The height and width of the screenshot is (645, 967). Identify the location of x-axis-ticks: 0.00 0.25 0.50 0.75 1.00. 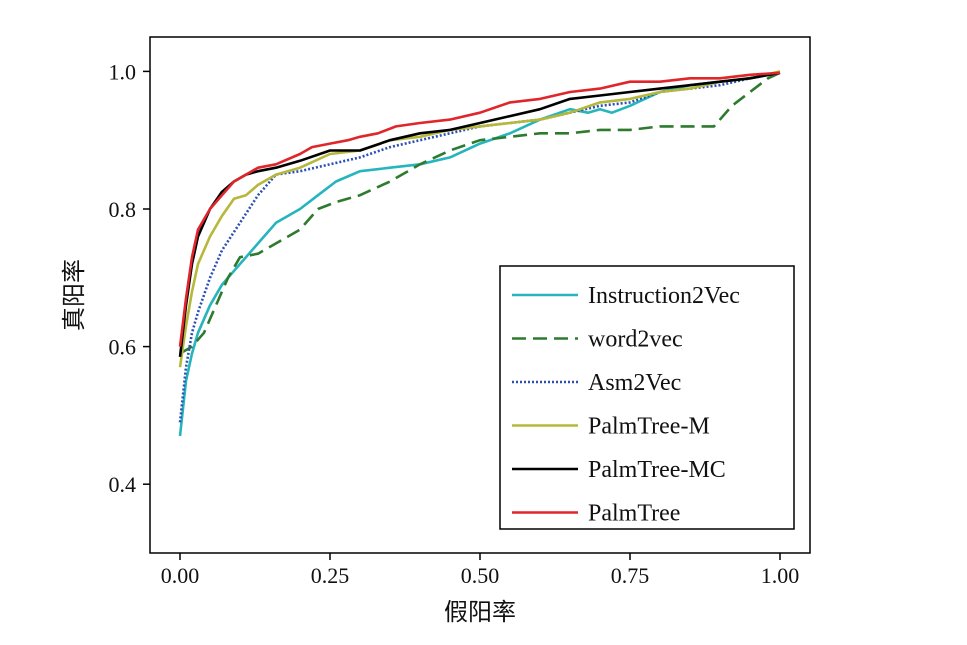
(480, 570).